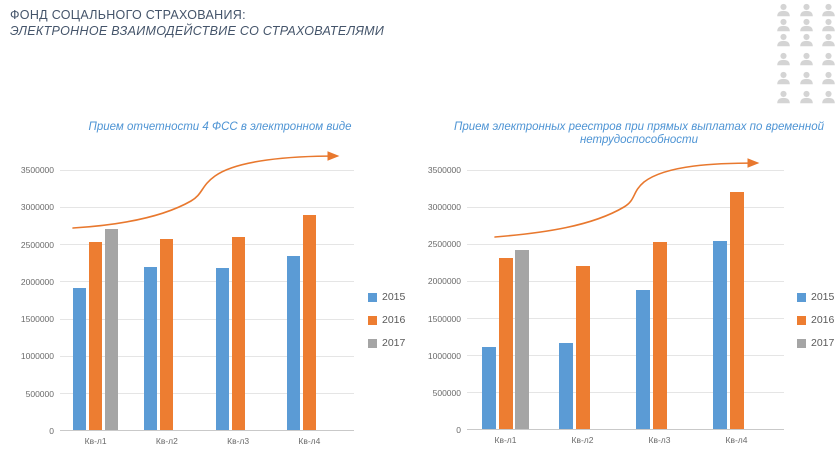 The image size is (840, 450). I want to click on bar-2016-кв-л3, so click(238, 333).